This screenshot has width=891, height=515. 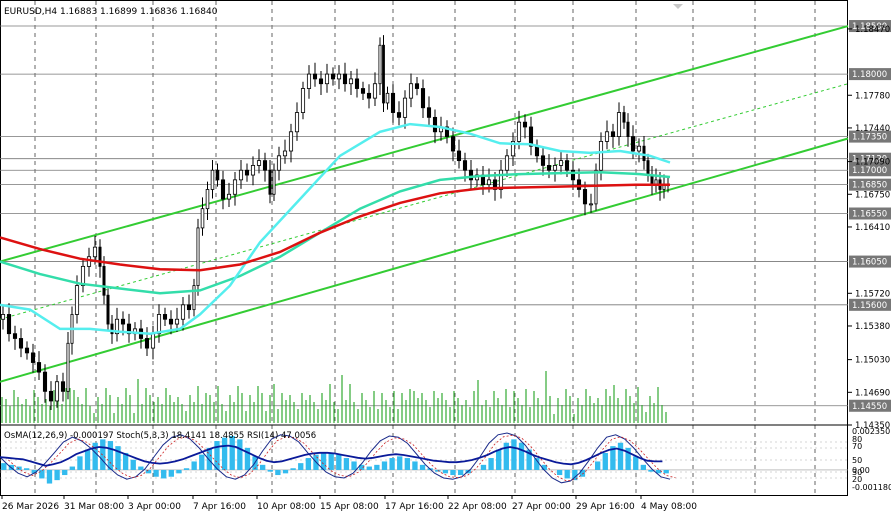 I want to click on level-label-7: 1.16050, so click(x=869, y=263).